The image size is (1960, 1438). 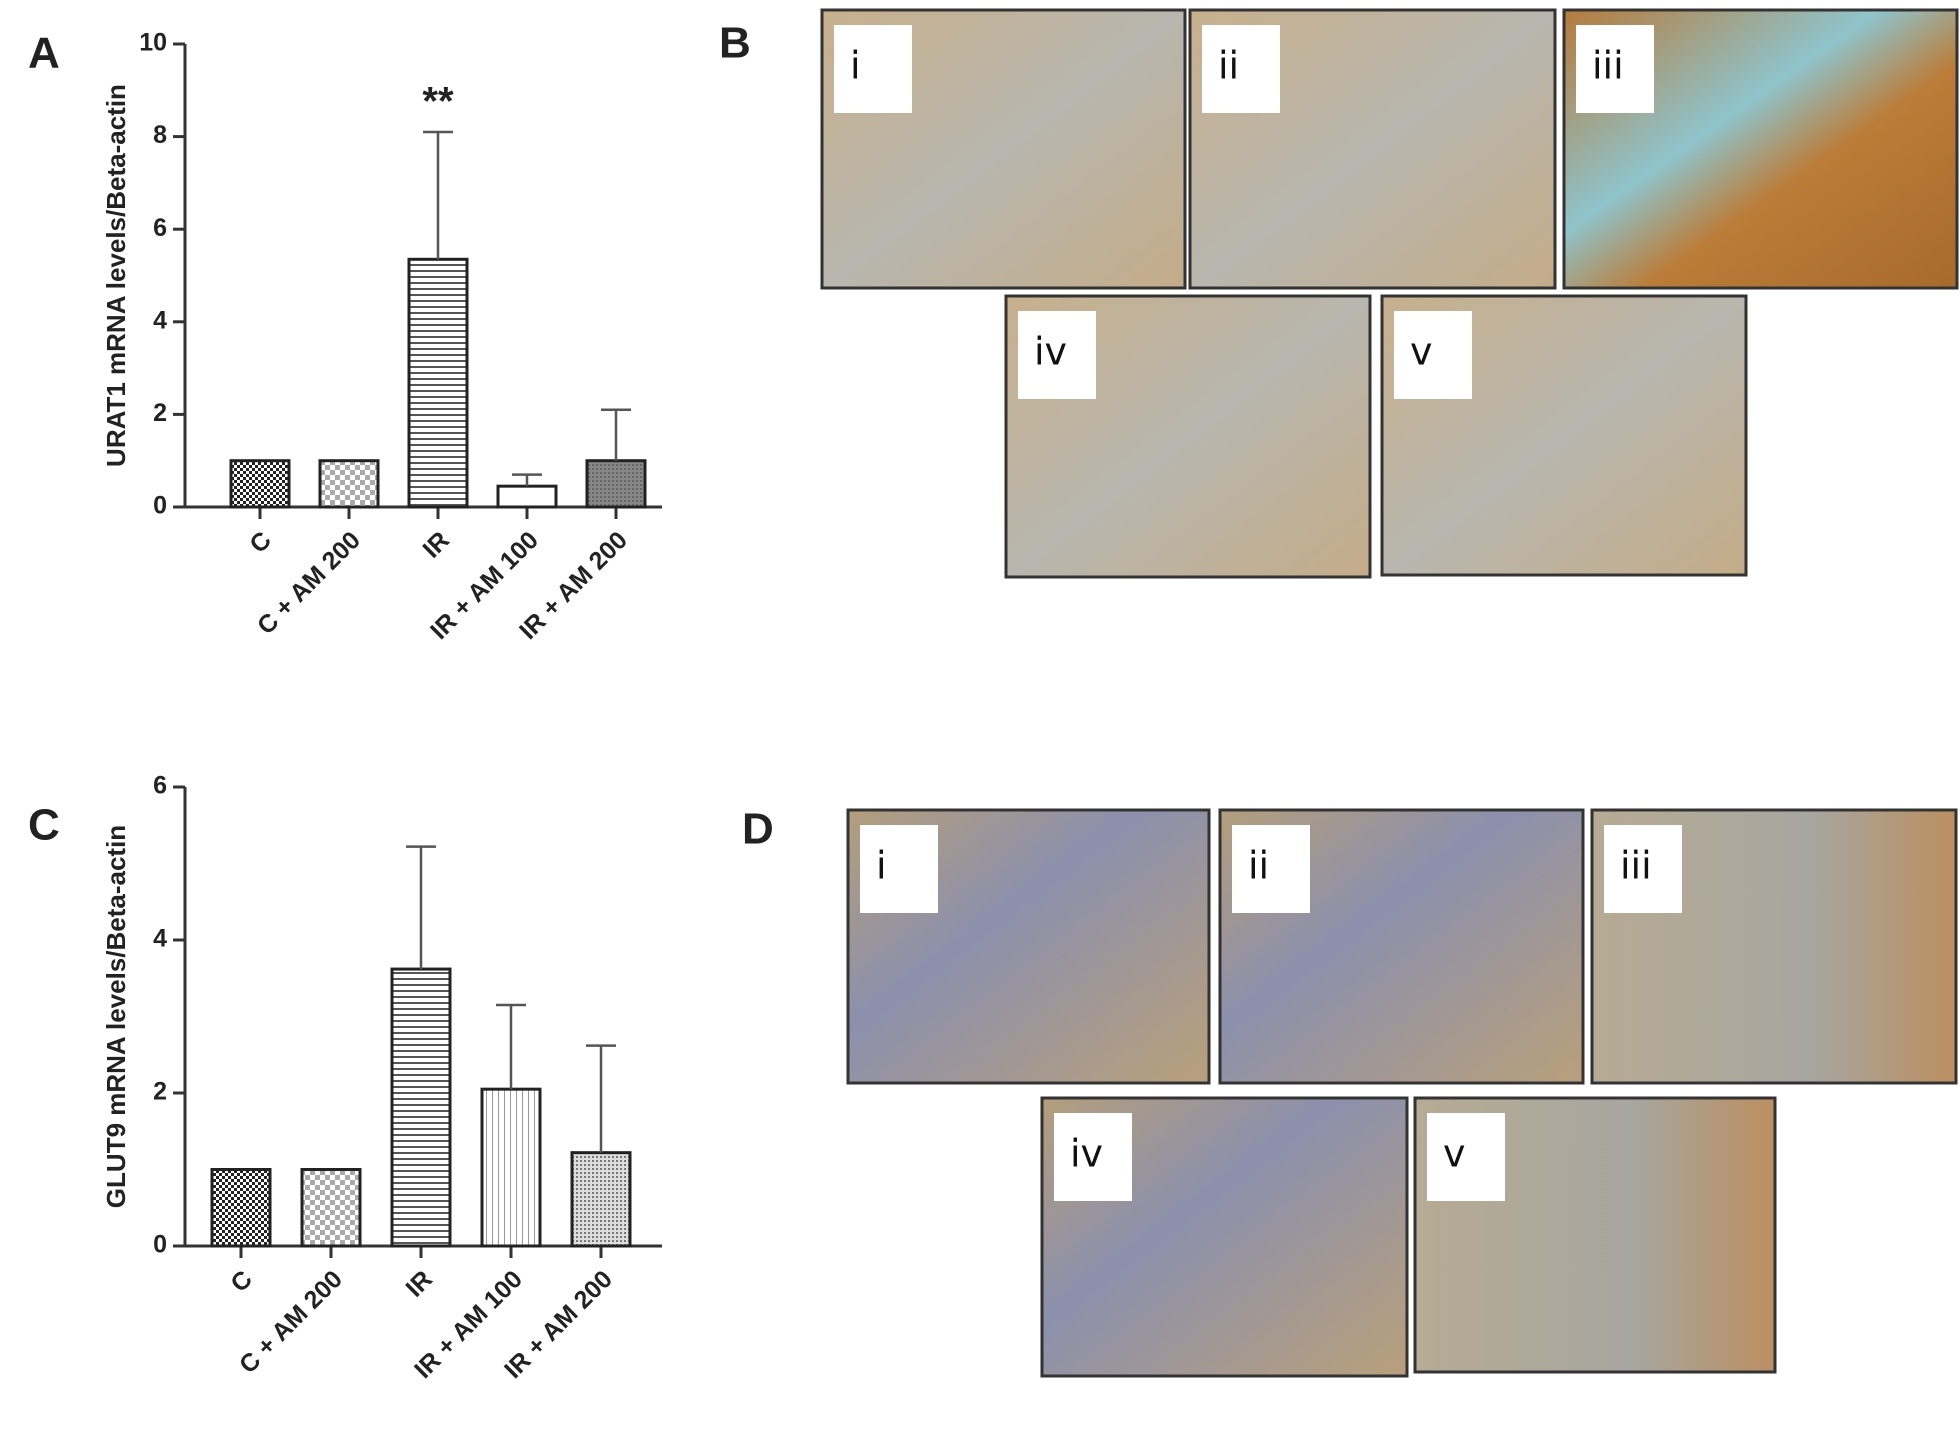 What do you see at coordinates (160, 135) in the screenshot?
I see `y-tick-label: 8` at bounding box center [160, 135].